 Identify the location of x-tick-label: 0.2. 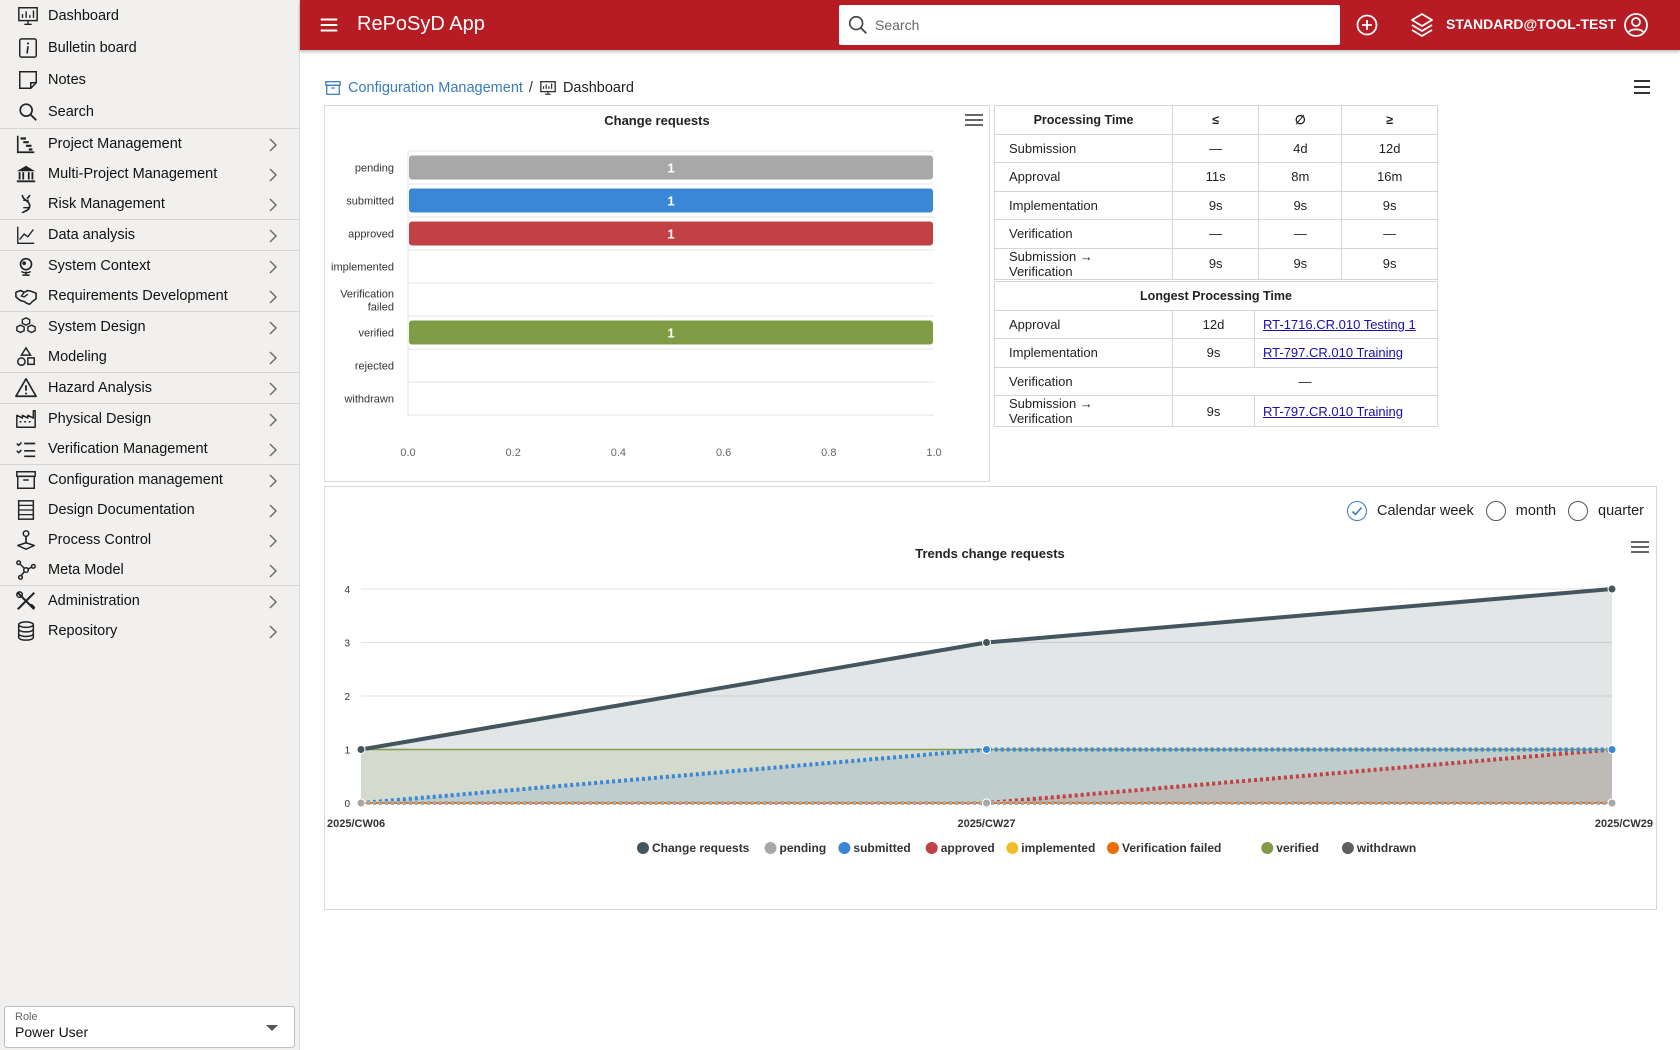
(513, 453).